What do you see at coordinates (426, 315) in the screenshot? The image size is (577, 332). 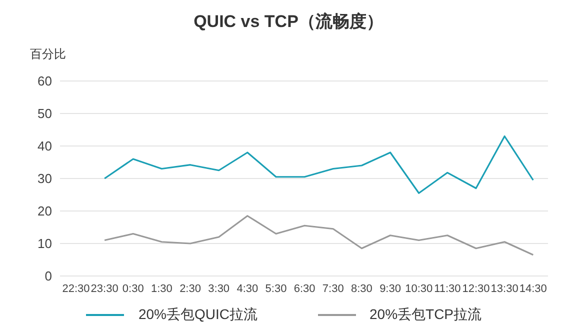 I see `legend-label: 20%丢包TCP拉流` at bounding box center [426, 315].